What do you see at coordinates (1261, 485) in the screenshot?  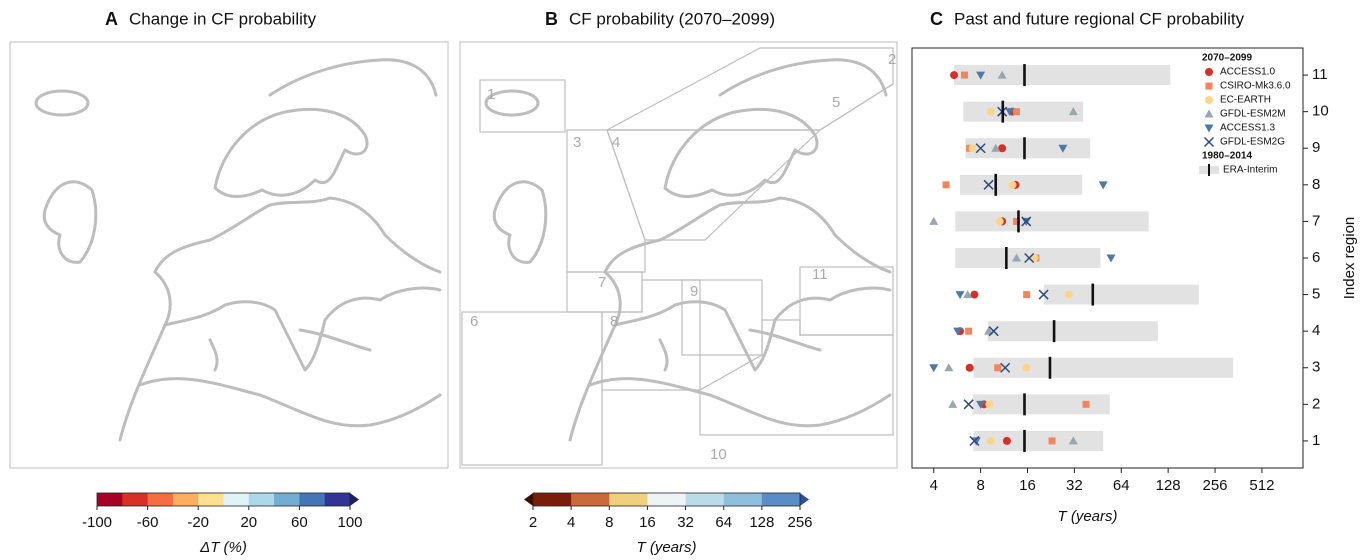 I see `x-tick-label: 512` at bounding box center [1261, 485].